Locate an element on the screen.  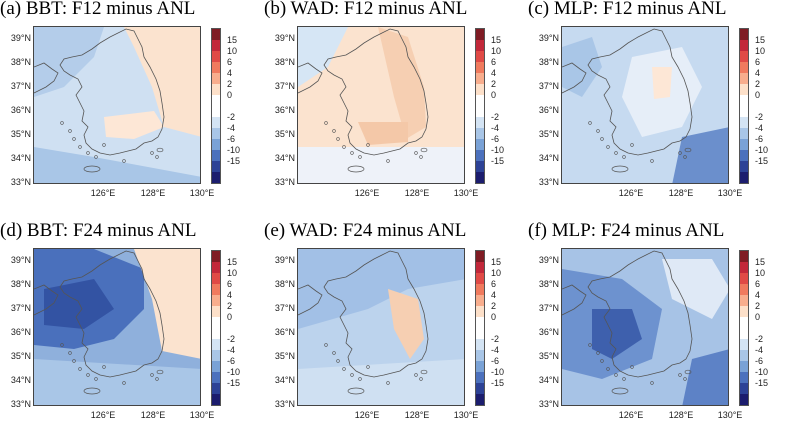
colorbar-label: 2 is located at coordinates (758, 306).